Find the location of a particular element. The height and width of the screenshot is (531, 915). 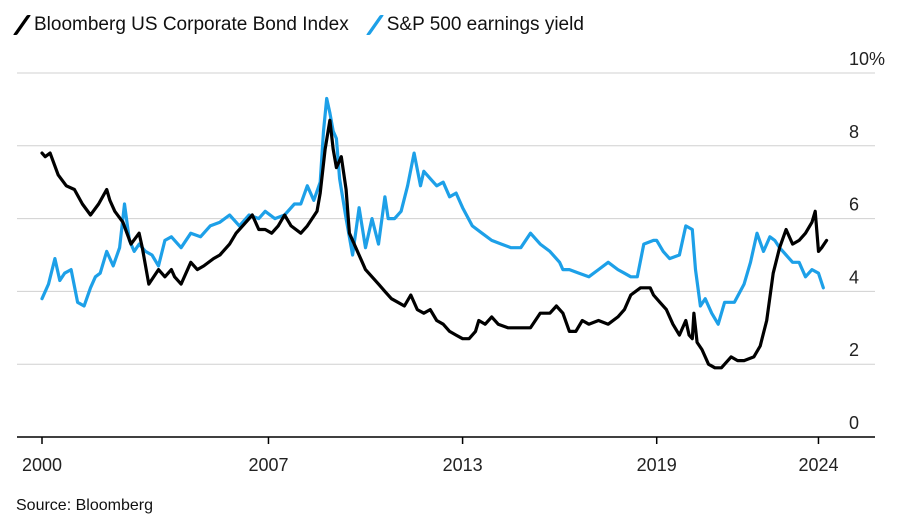

y-tick-label-10: 10% is located at coordinates (867, 59).